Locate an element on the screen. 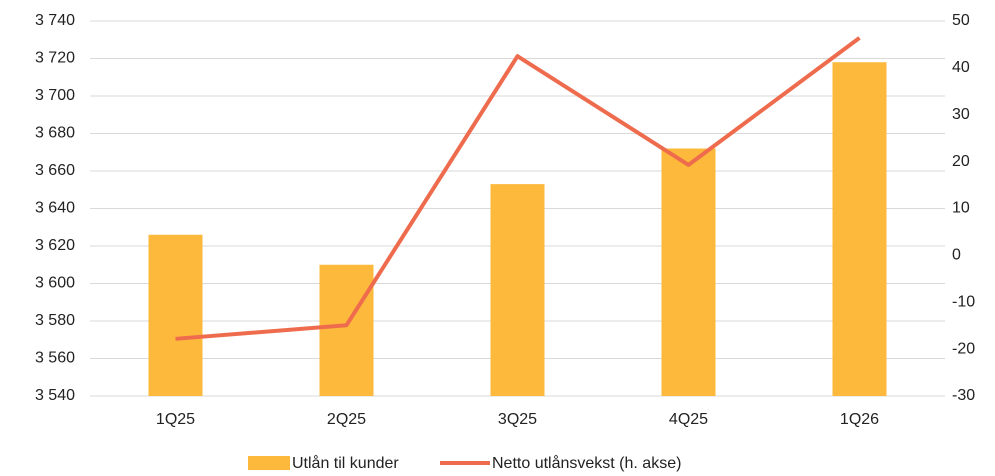  y2-tick-label: 10 is located at coordinates (961, 208).